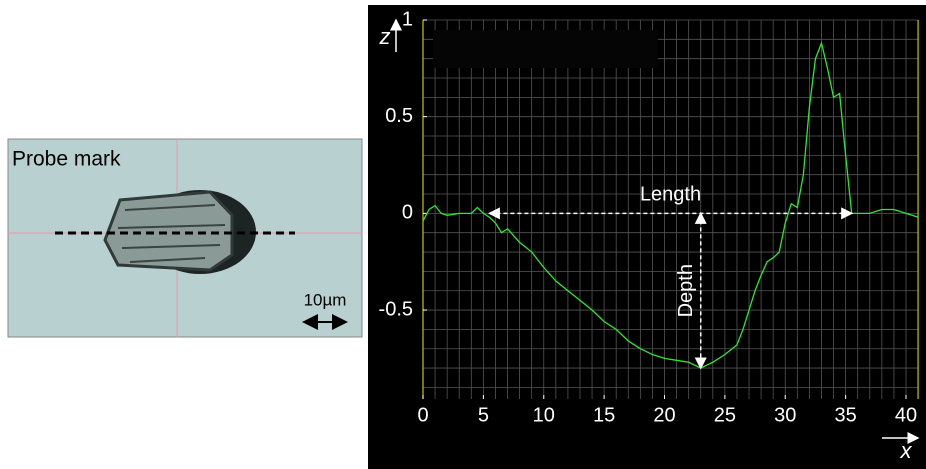 This screenshot has width=926, height=469. I want to click on x-tick-label: 15, so click(604, 415).